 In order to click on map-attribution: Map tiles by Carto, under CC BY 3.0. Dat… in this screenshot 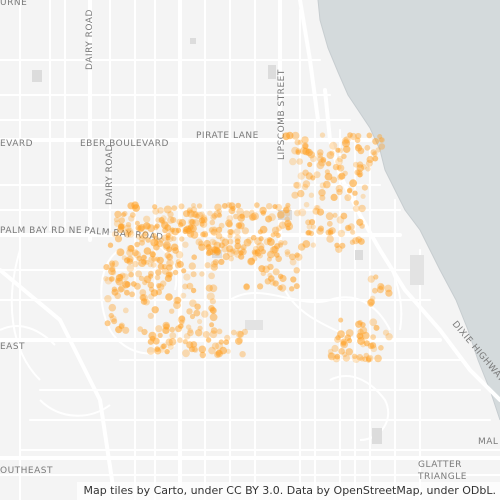, I will do `click(288, 491)`.